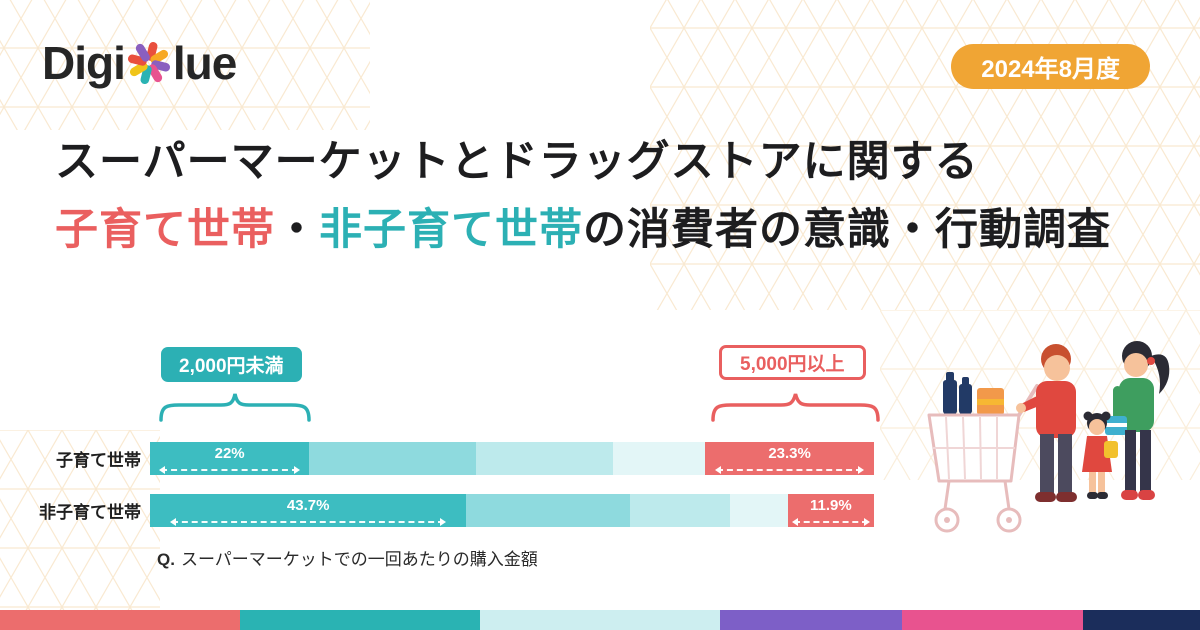  Describe the element at coordinates (229, 453) in the screenshot. I see `segment-value-label: 22%` at that location.